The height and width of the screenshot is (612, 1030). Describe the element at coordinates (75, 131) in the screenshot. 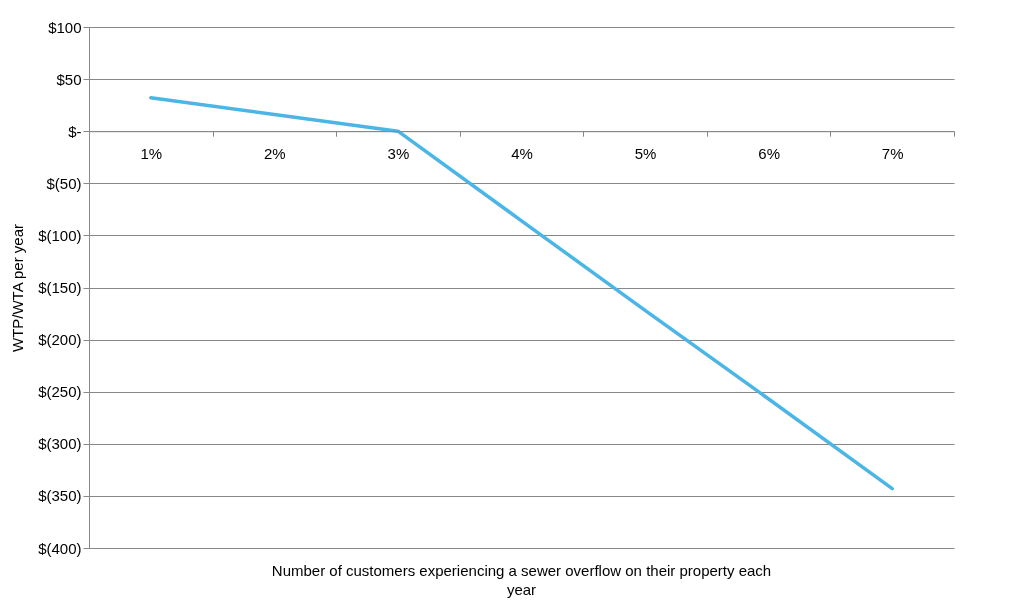

I see `y-tick-label: $-` at that location.